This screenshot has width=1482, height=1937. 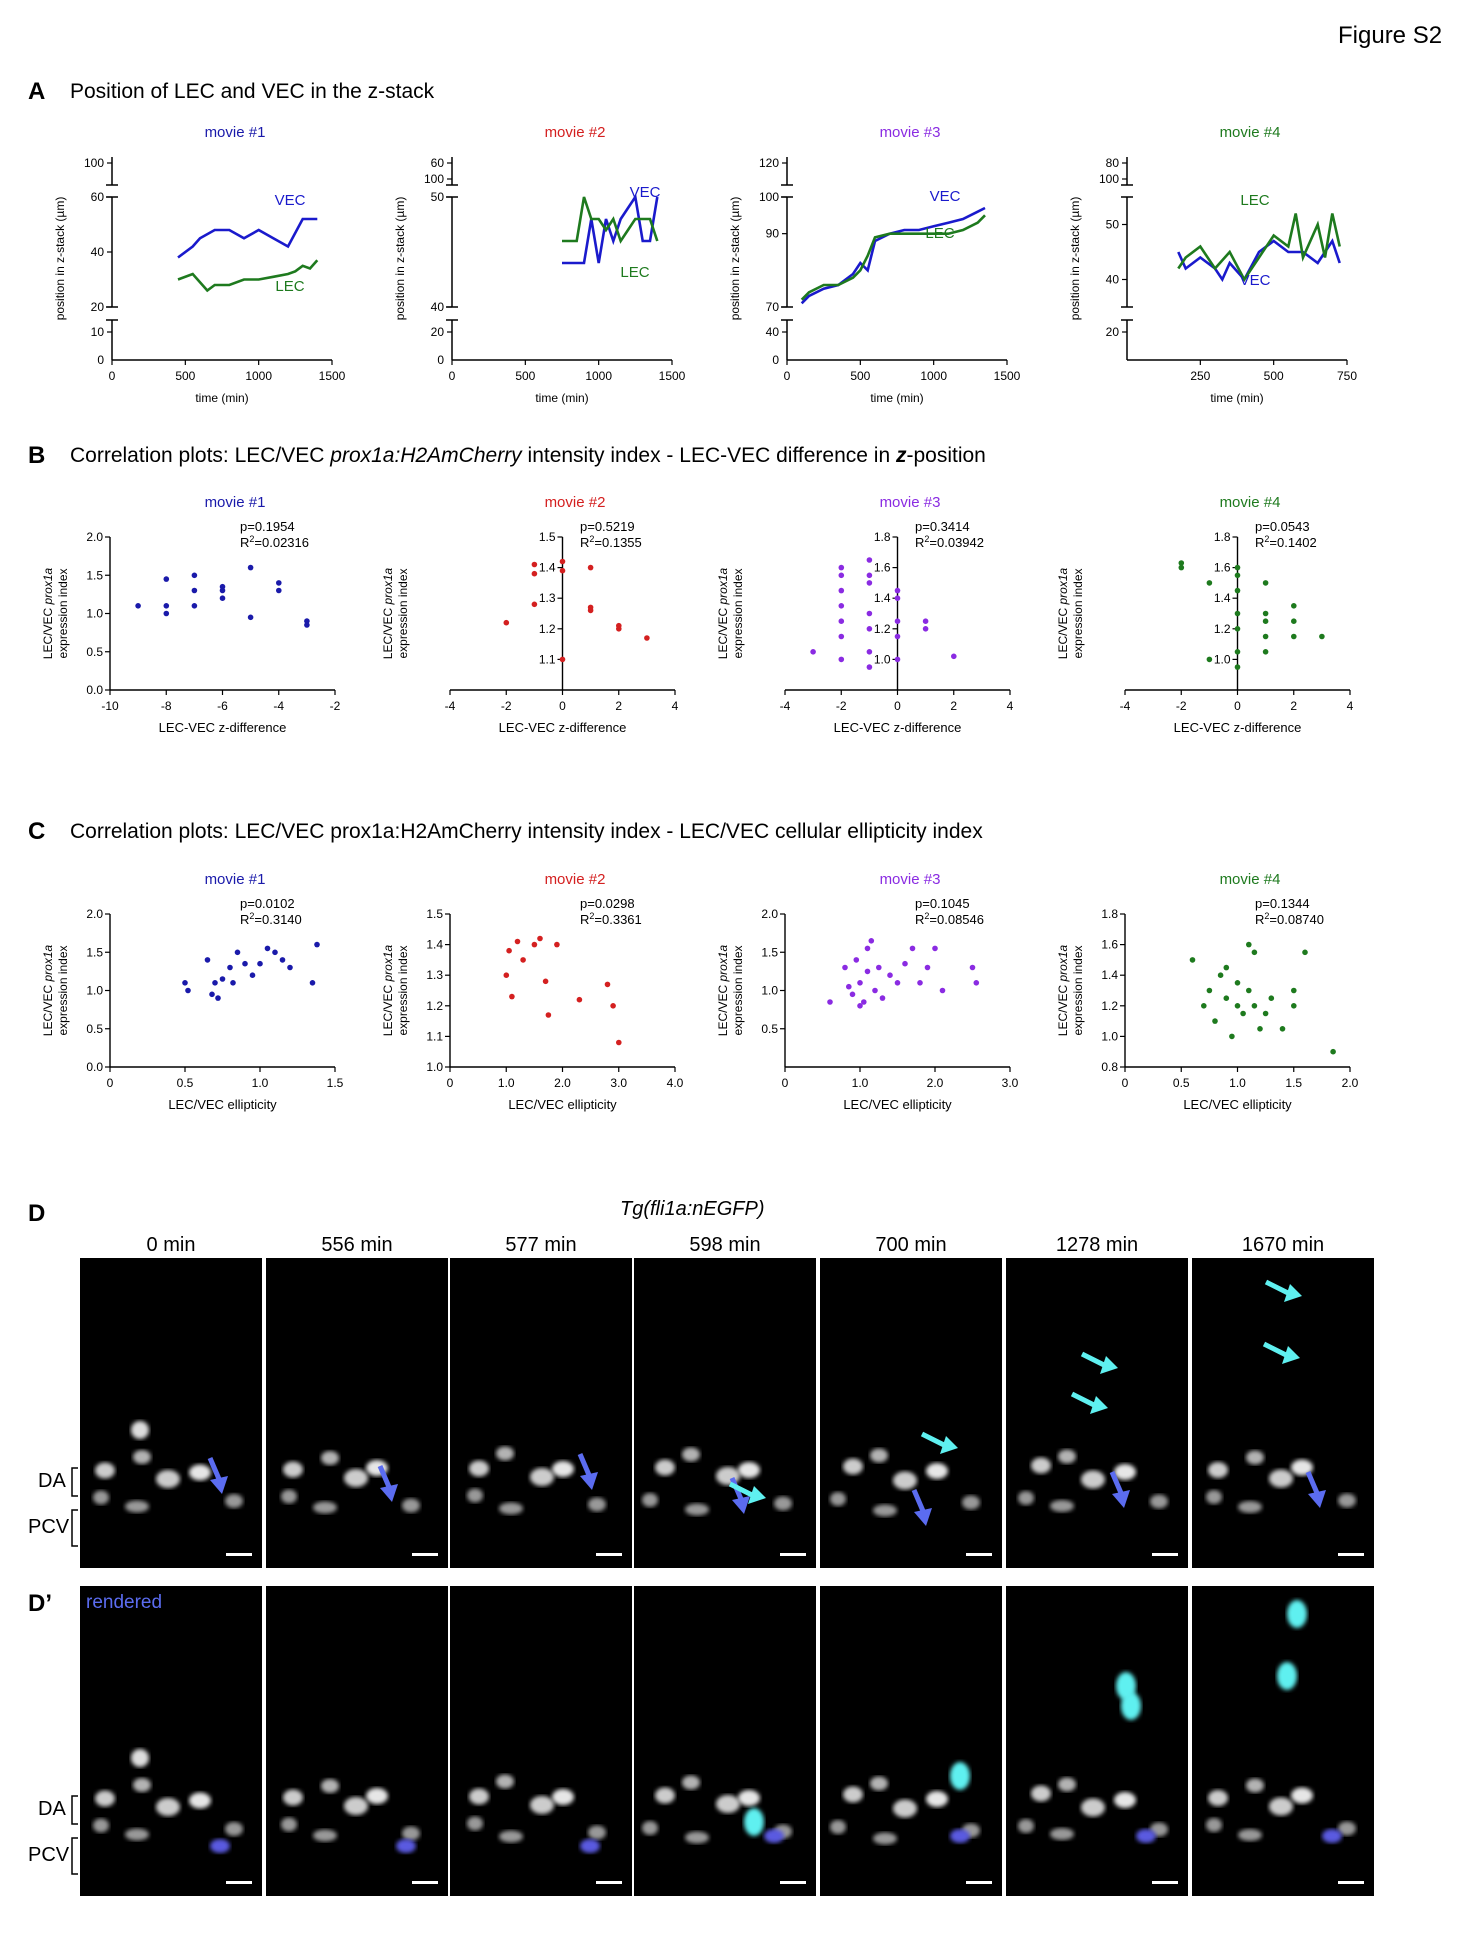 I want to click on panel-d-prime-letter: D’, so click(x=40, y=1603).